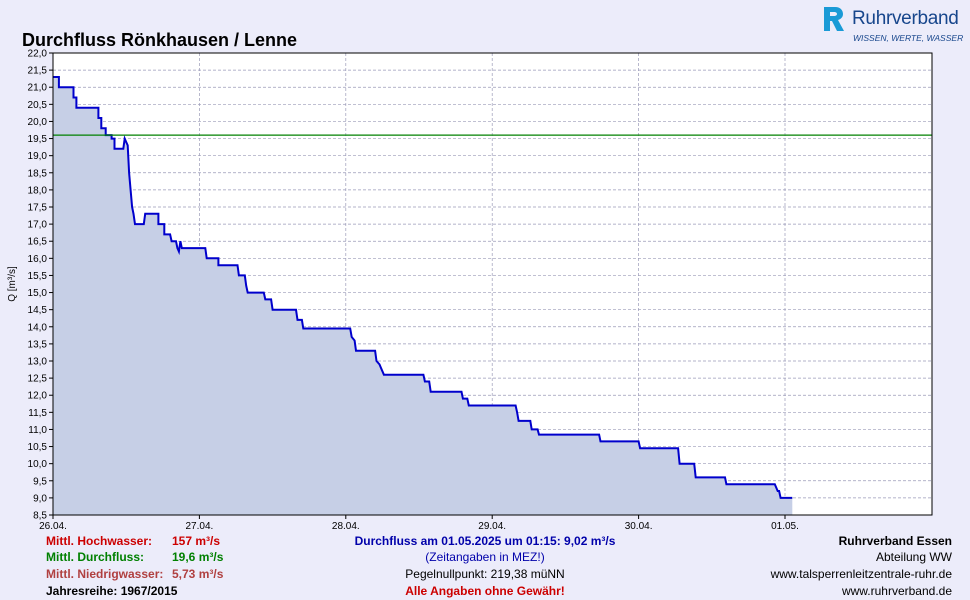  I want to click on niedrigwasser-value: 5,73 m³/s, so click(198, 574).